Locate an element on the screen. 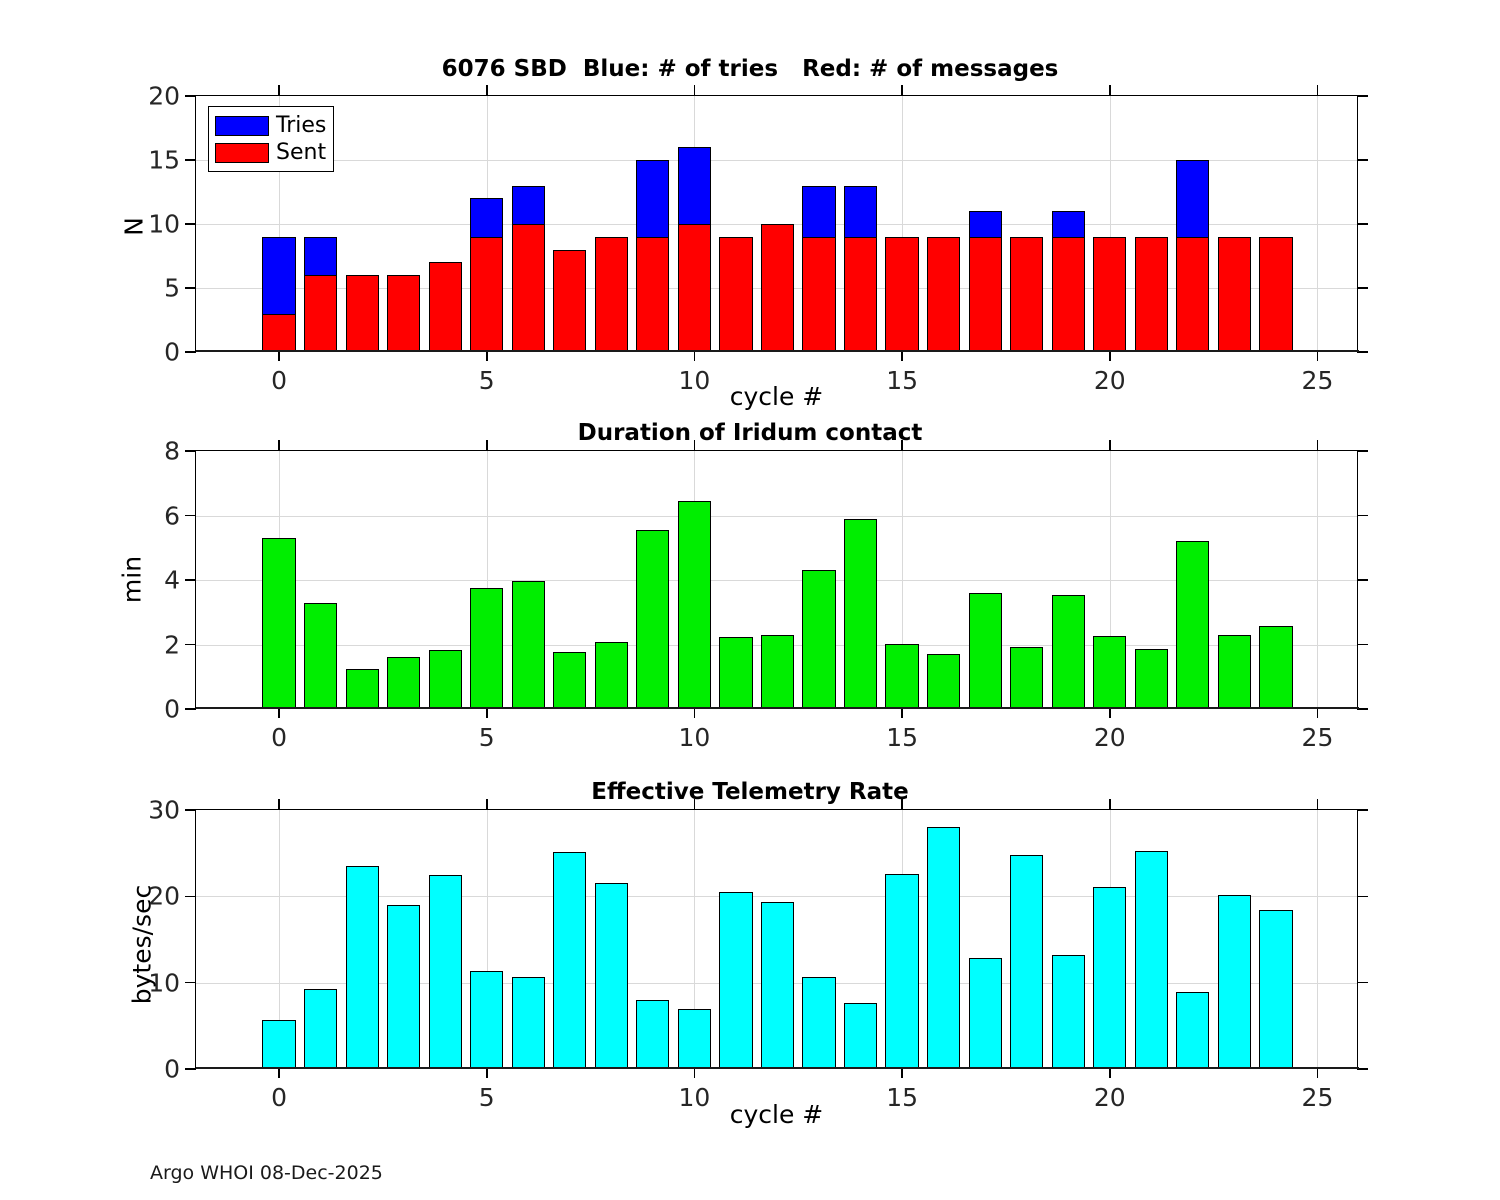 The width and height of the screenshot is (1500, 1200). footer-credit: Argo WHOI 08-Dec-2025 is located at coordinates (266, 1173).